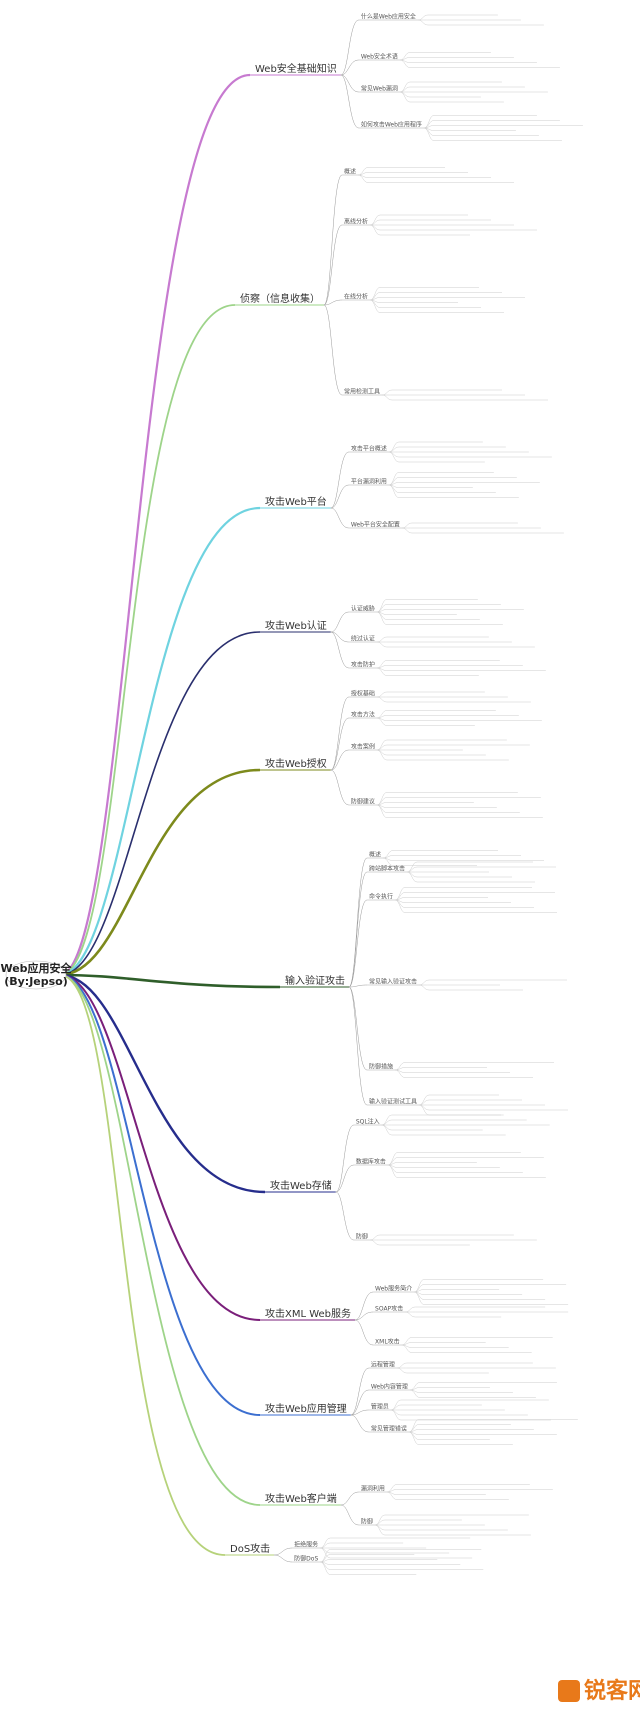 This screenshot has height=1726, width=640. Describe the element at coordinates (301, 1498) in the screenshot. I see `branch-label: 攻击Web客户端` at that location.